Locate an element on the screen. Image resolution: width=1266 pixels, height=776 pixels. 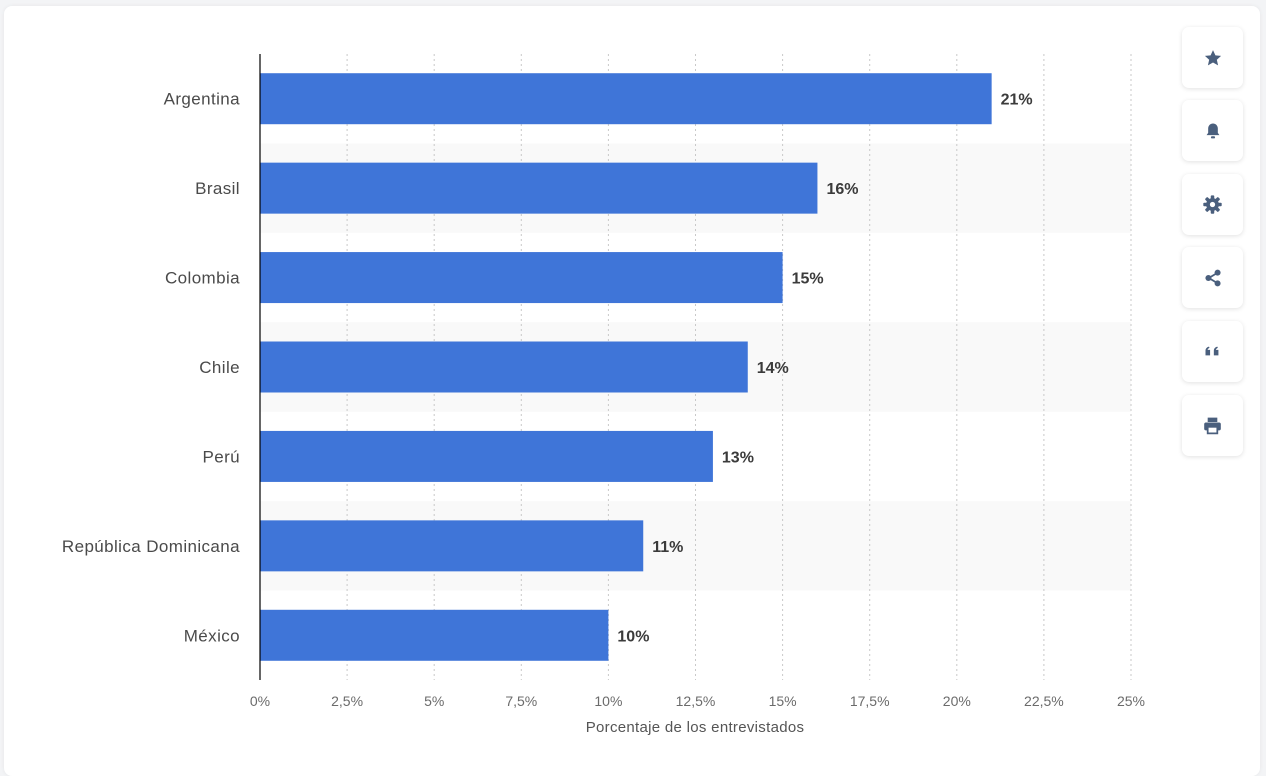
settings-button is located at coordinates (1212, 204).